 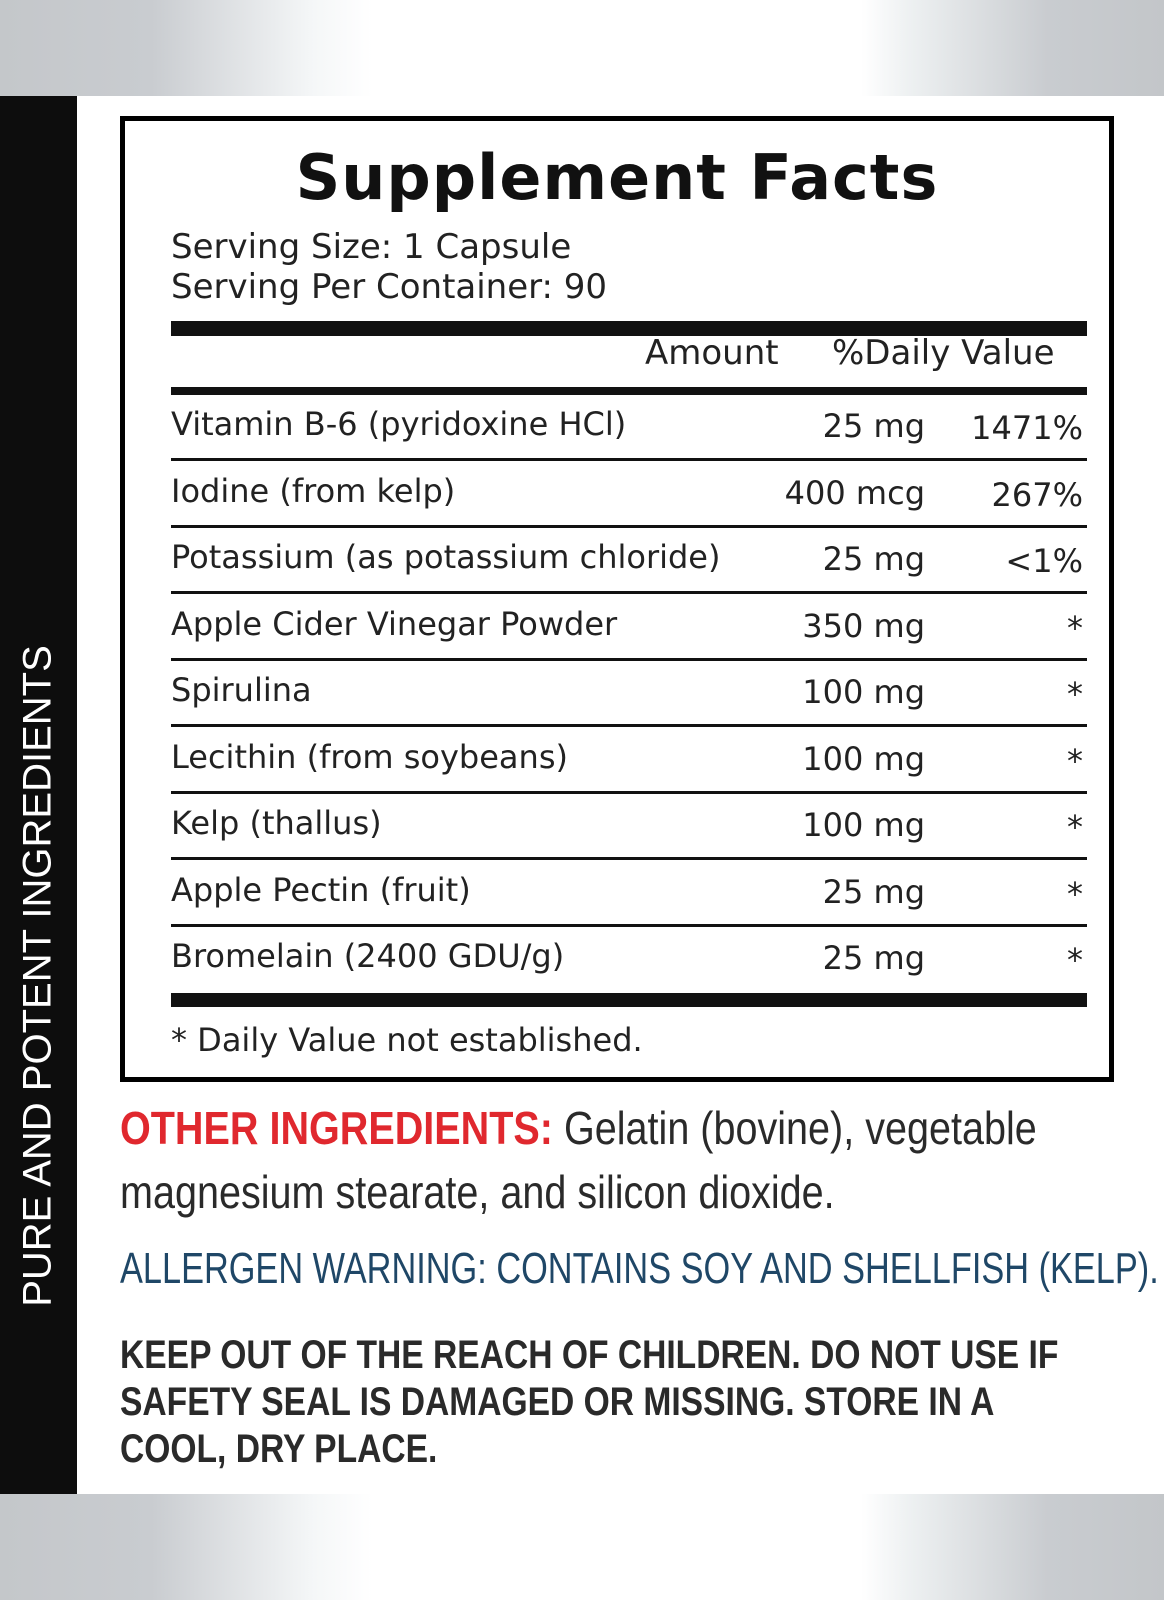 I want to click on servings-per-container: Serving Per Container: 90, so click(x=389, y=287).